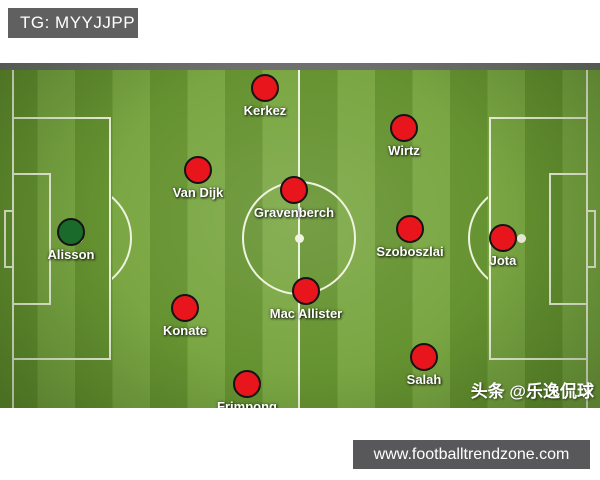 The image size is (600, 480). I want to click on center-spot, so click(299, 238).